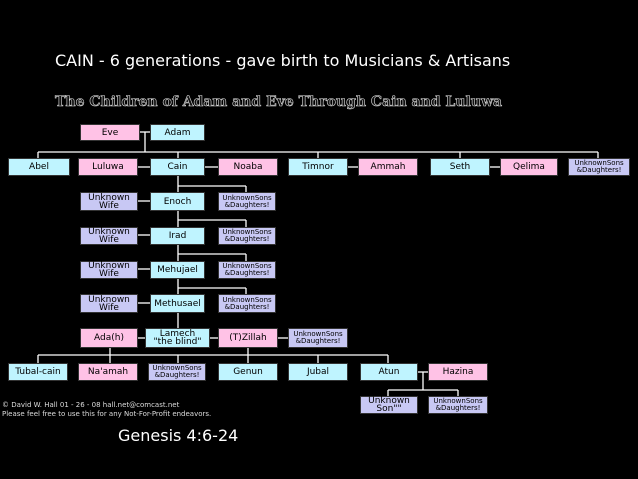  Describe the element at coordinates (108, 167) in the screenshot. I see `person-node: Luluwa` at that location.